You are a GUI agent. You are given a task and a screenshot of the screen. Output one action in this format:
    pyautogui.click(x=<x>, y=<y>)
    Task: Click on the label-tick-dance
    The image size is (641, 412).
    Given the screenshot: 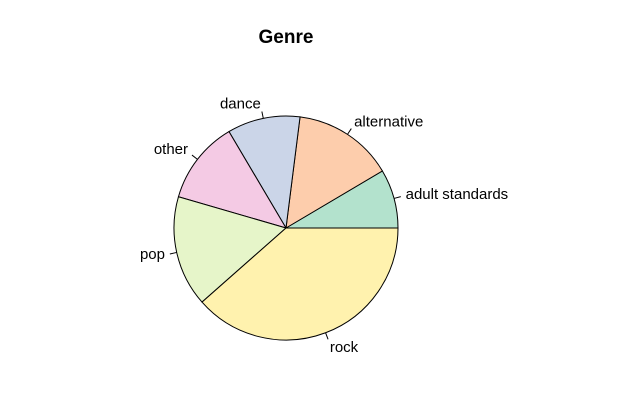 What is the action you would take?
    pyautogui.click(x=262, y=115)
    